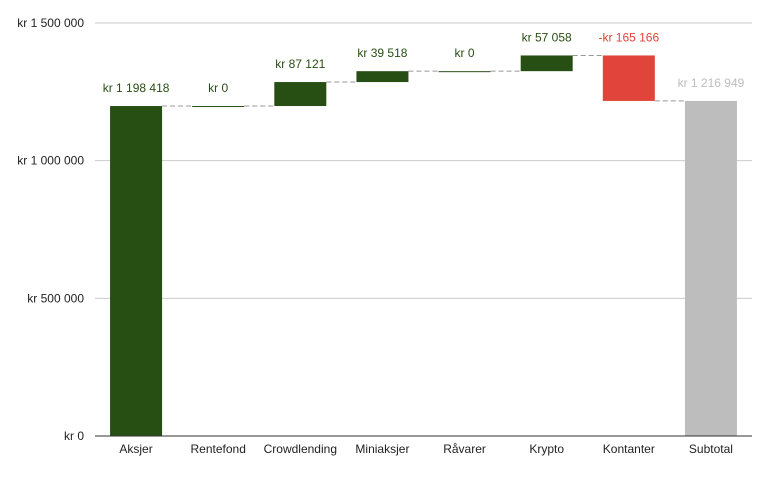  I want to click on data-label-miniaksjer: kr 39 518, so click(382, 53).